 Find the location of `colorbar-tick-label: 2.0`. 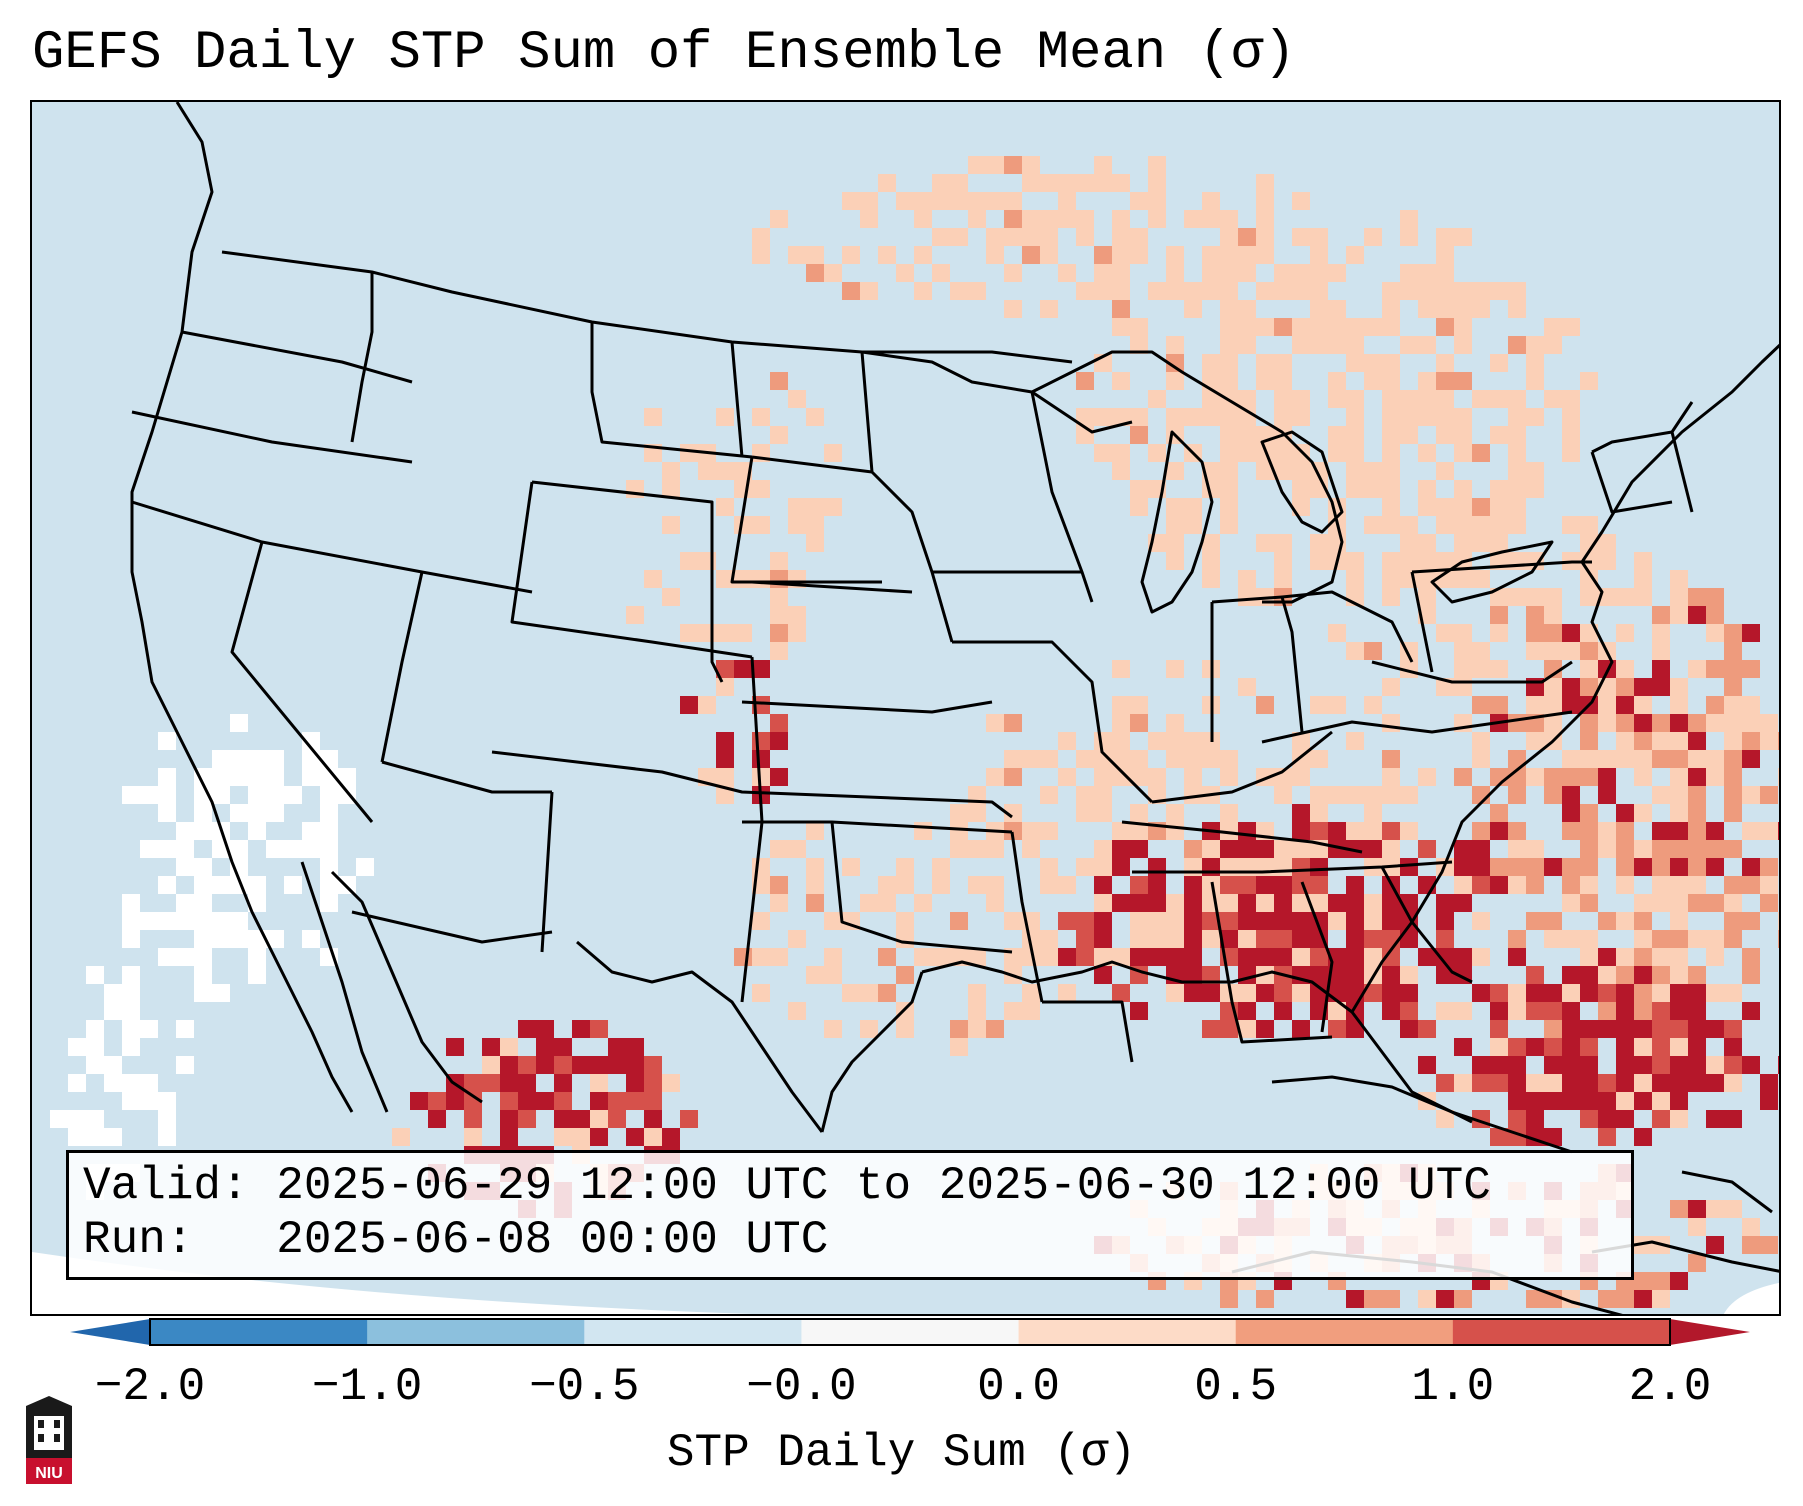

colorbar-tick-label: 2.0 is located at coordinates (1670, 1387).